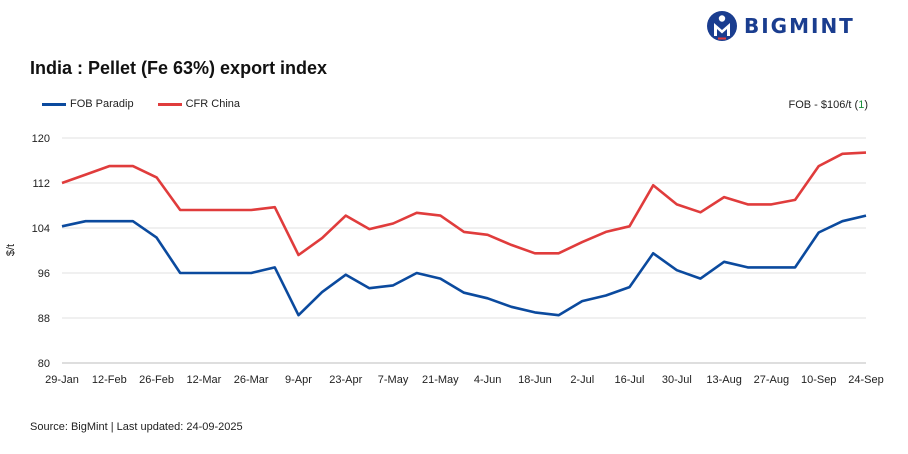 The image size is (908, 454). Describe the element at coordinates (11, 250) in the screenshot. I see `y-axis-label: $/t` at that location.